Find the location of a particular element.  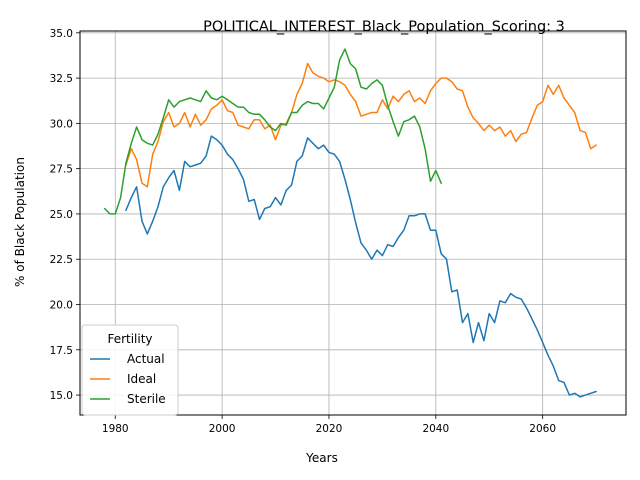

legend-entries: Actual Ideal Sterile is located at coordinates (128, 379).